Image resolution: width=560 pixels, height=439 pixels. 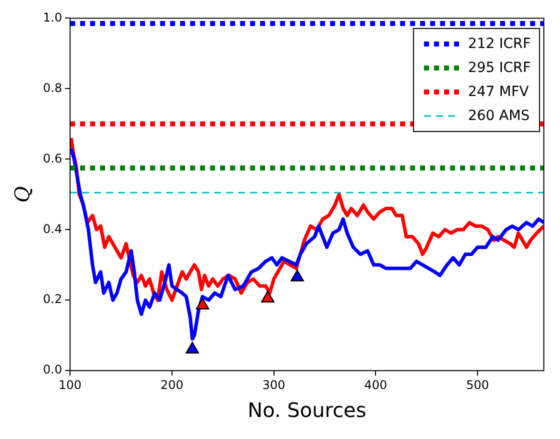 I want to click on x-tick-label: 300, so click(x=274, y=385).